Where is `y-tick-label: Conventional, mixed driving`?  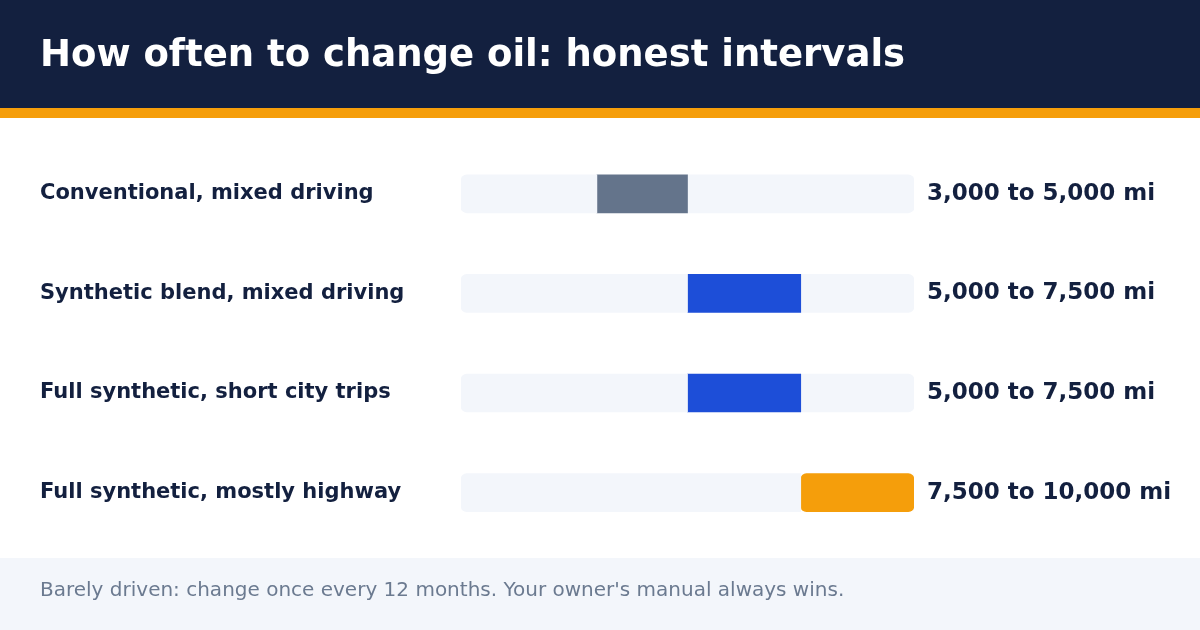
y-tick-label: Conventional, mixed driving is located at coordinates (207, 192).